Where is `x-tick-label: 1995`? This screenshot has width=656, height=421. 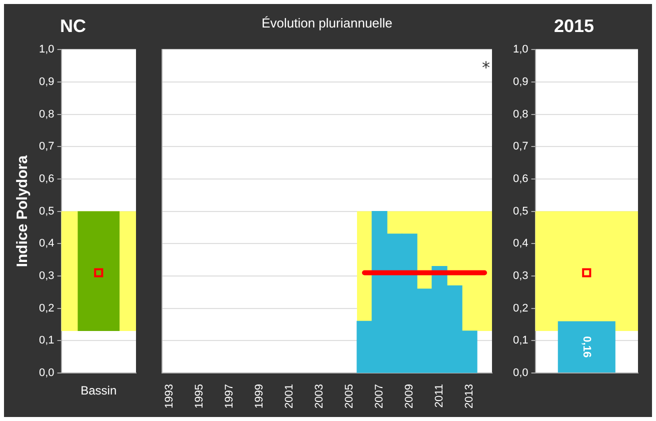 x-tick-label: 1995 is located at coordinates (200, 396).